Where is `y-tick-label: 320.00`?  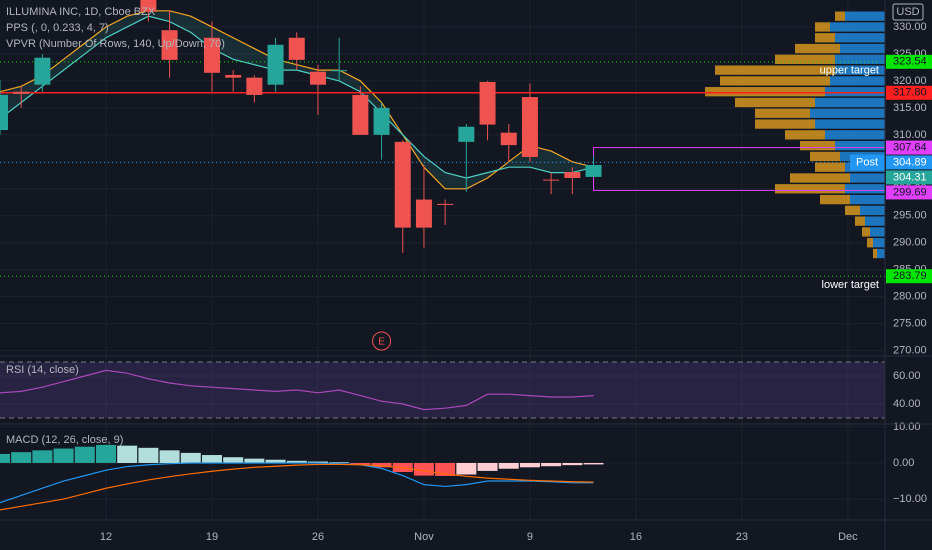
y-tick-label: 320.00 is located at coordinates (910, 81).